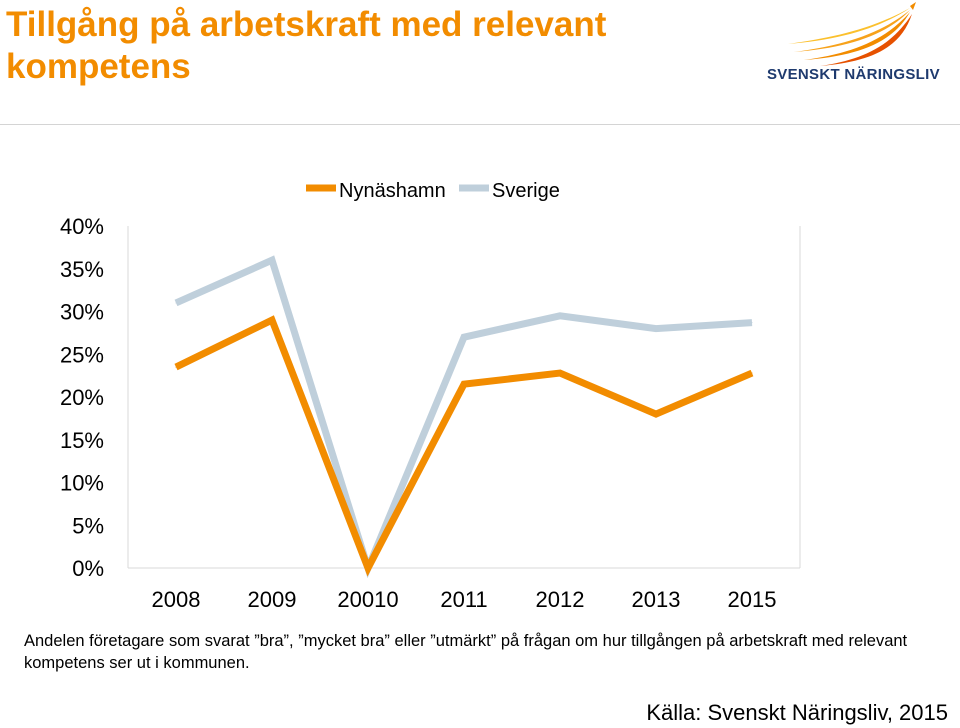 This screenshot has height=728, width=960. What do you see at coordinates (82, 312) in the screenshot?
I see `y-tick-label: 30%` at bounding box center [82, 312].